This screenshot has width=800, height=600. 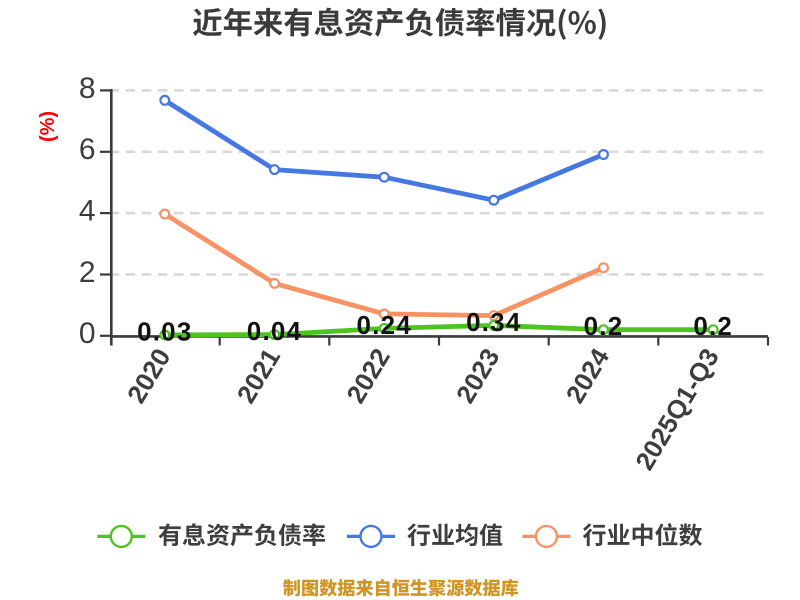 What do you see at coordinates (164, 331) in the screenshot?
I see `svg-text: 0.03` at bounding box center [164, 331].